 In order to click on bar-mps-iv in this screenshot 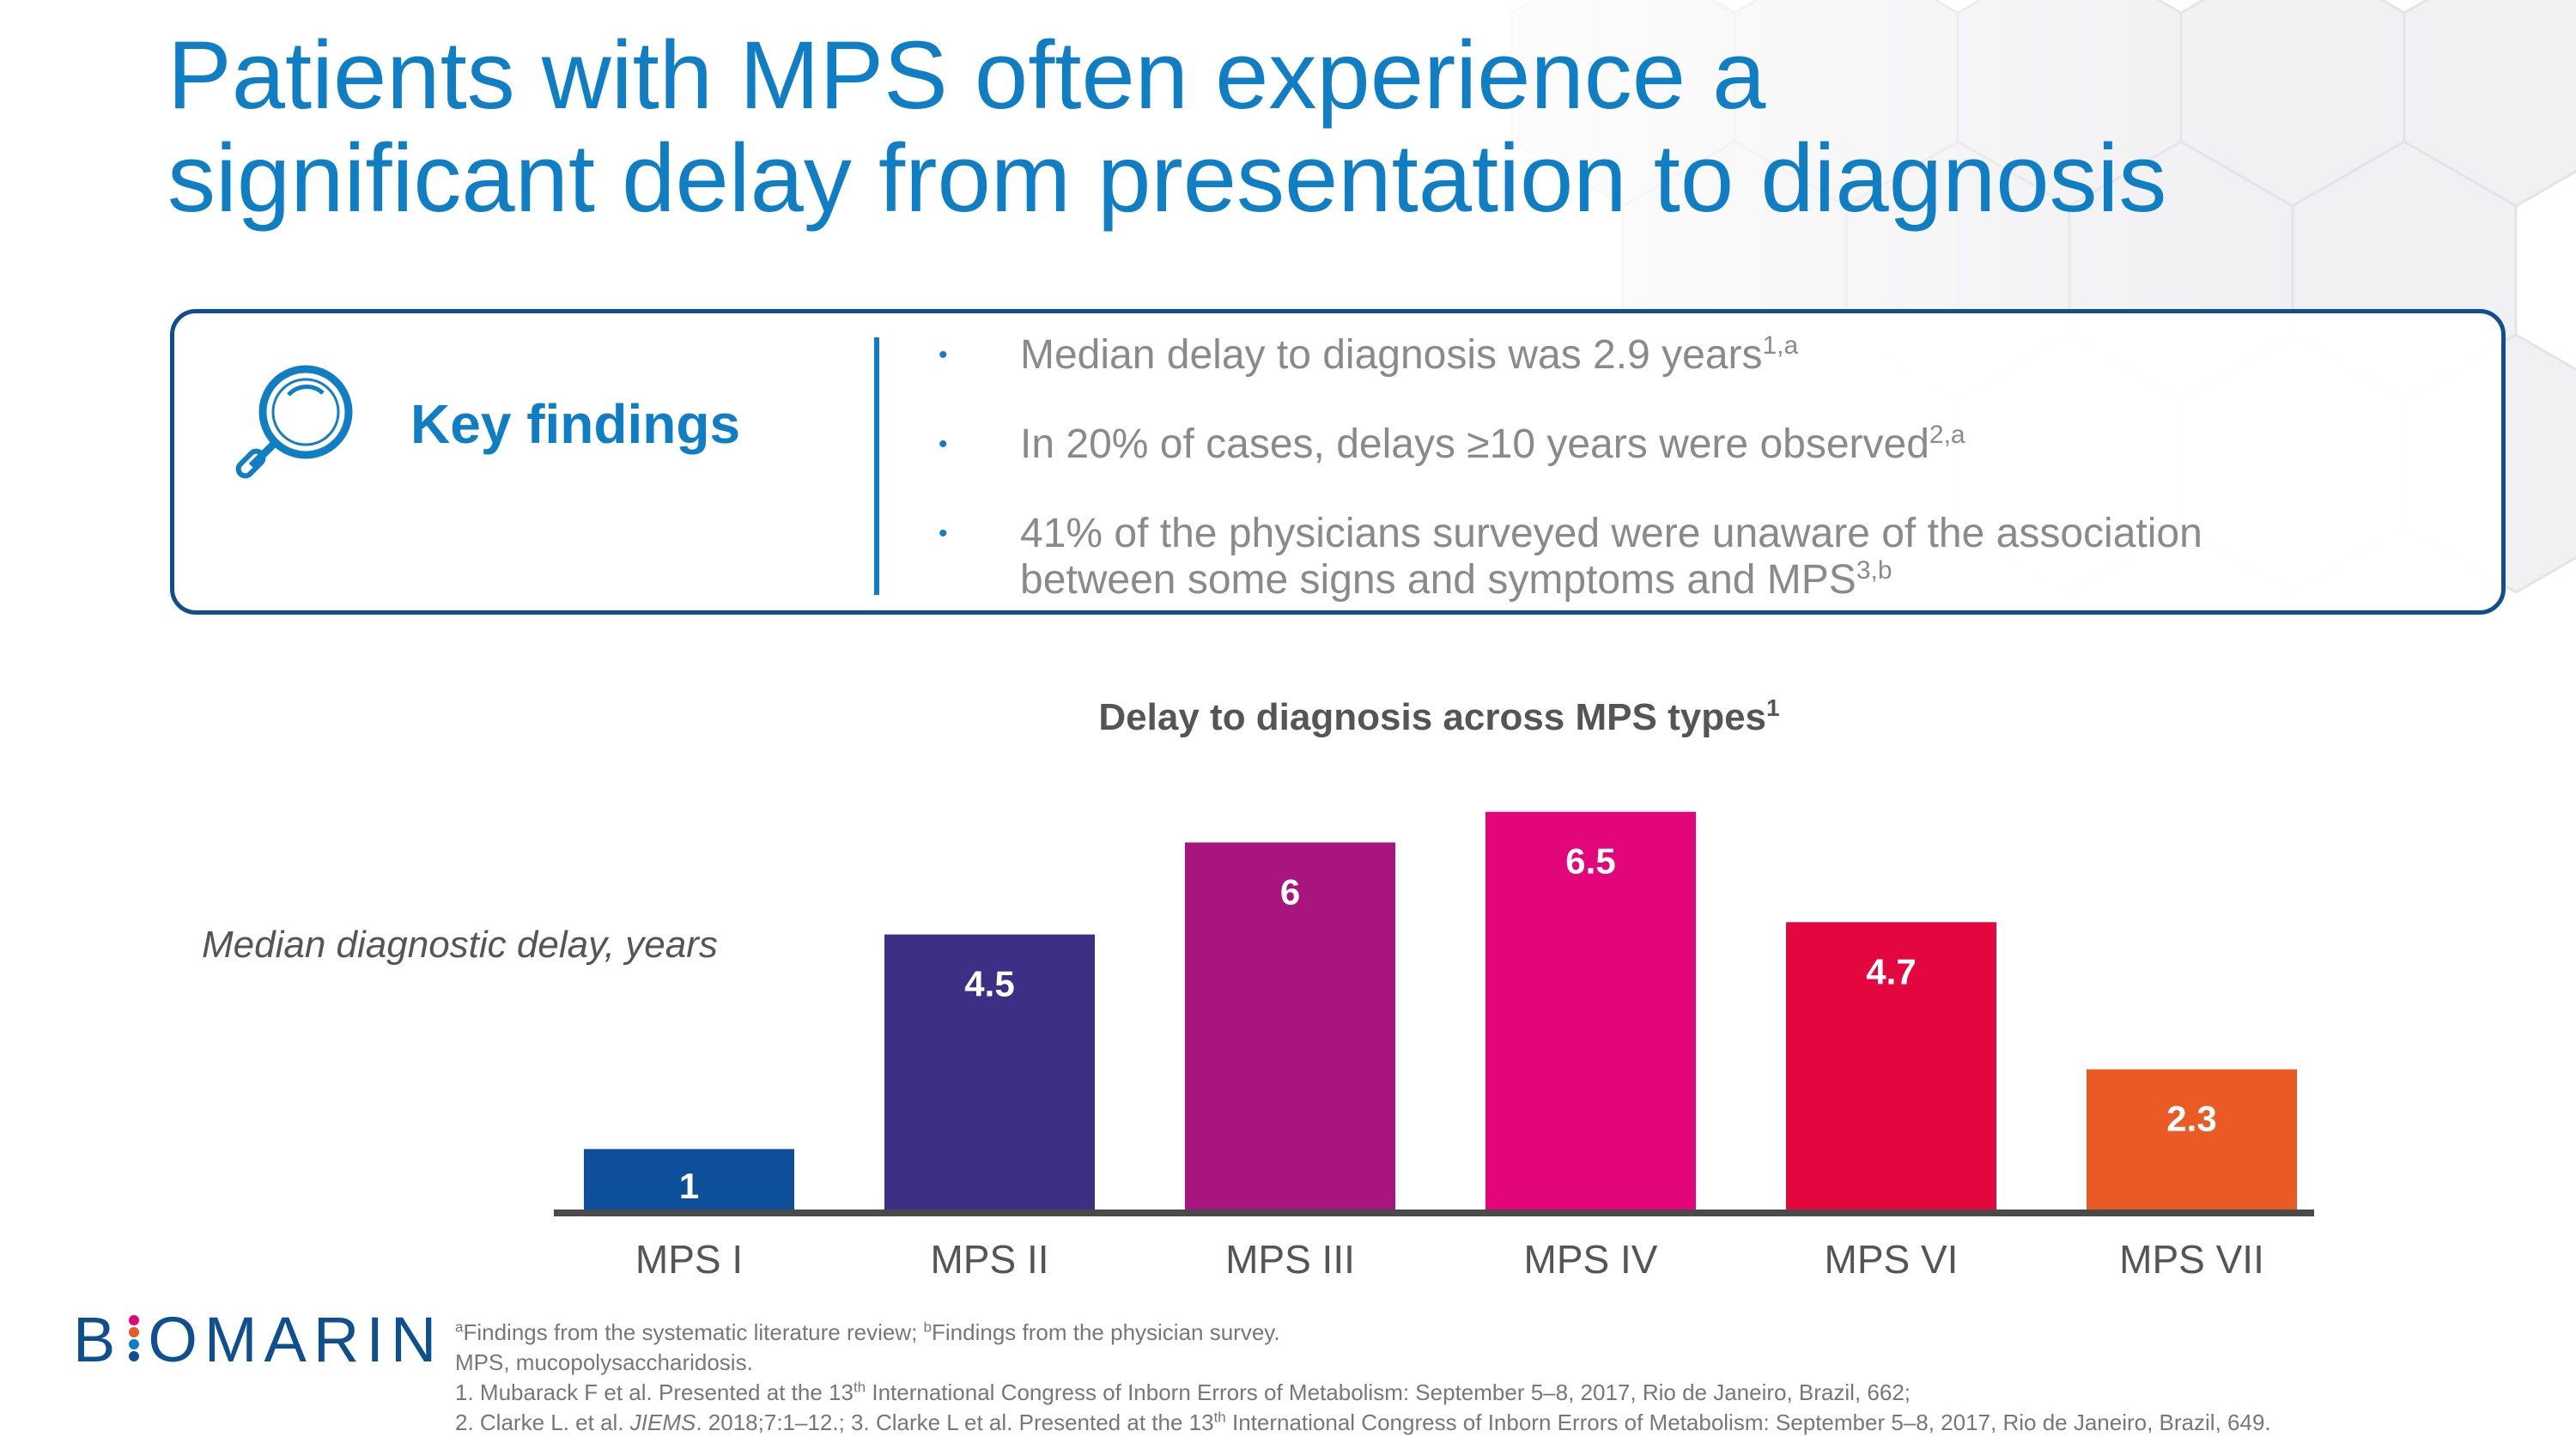, I will do `click(1590, 1010)`.